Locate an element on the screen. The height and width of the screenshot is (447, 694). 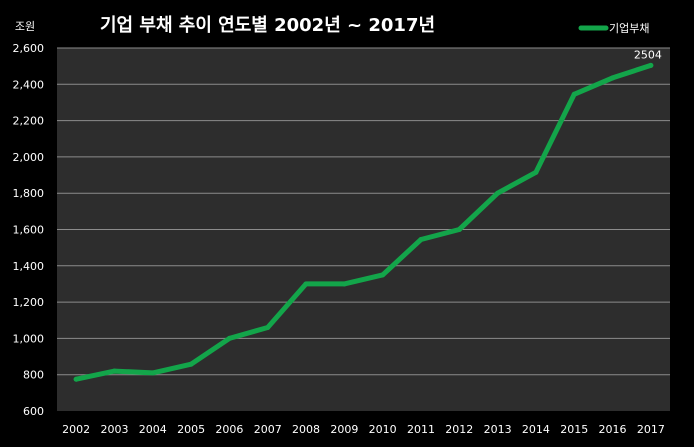
x-tick-label: 2015 is located at coordinates (574, 429).